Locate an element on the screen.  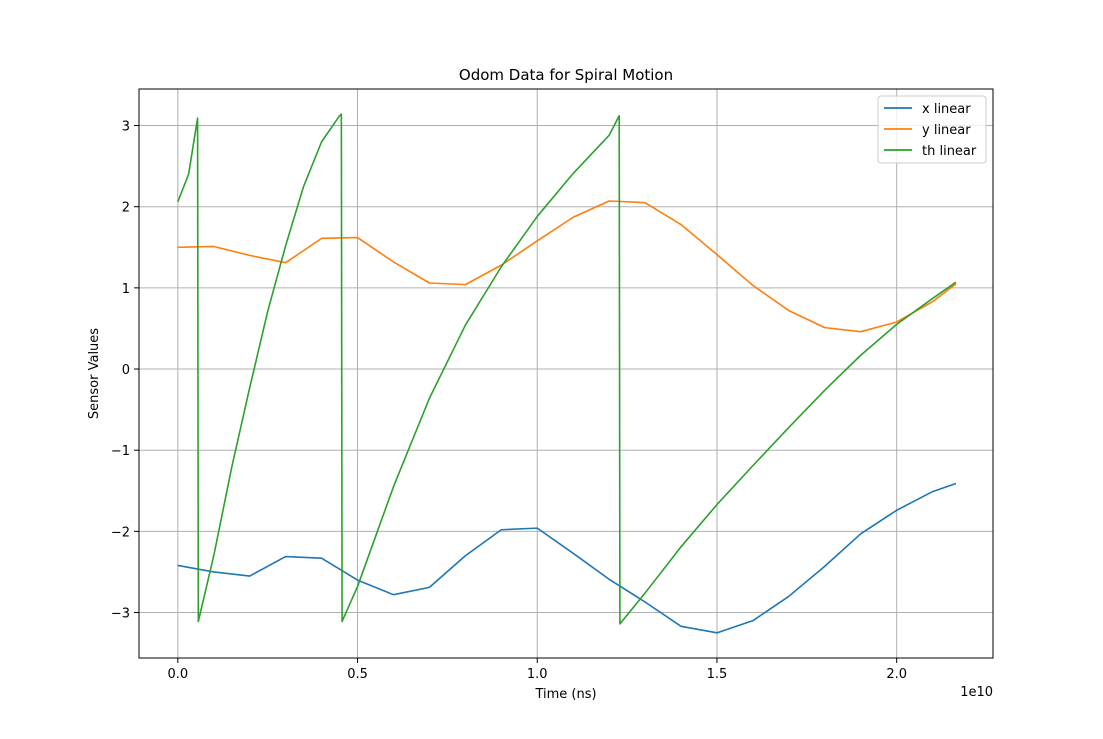
x-tick-label: 1.0 is located at coordinates (537, 674).